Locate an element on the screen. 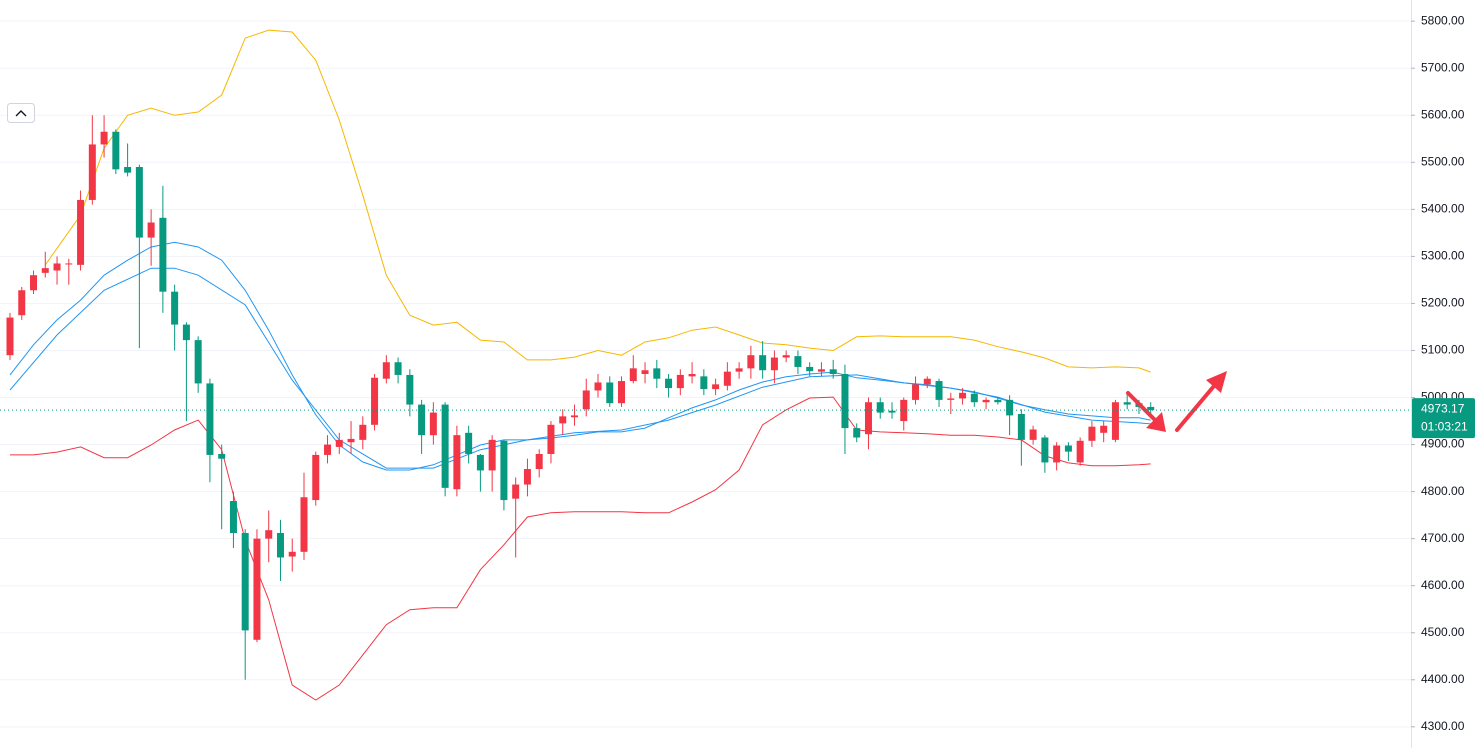 Image resolution: width=1476 pixels, height=748 pixels. price-tag: 4973.17 01:03:21 is located at coordinates (737, 418).